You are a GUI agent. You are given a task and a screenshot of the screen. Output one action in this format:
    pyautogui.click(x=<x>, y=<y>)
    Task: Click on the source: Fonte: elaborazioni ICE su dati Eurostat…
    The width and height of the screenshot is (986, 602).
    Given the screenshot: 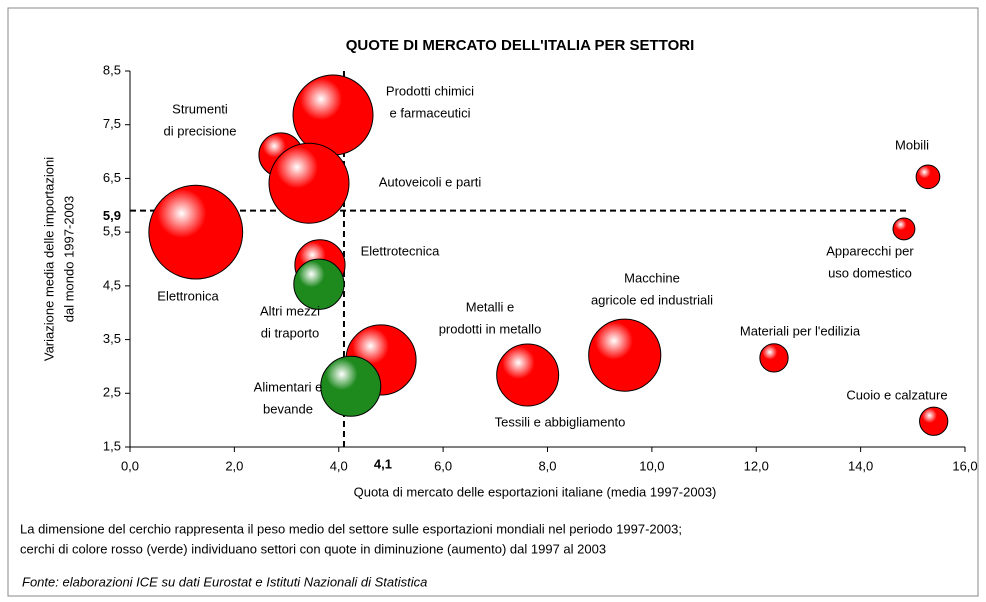 What is the action you would take?
    pyautogui.click(x=224, y=581)
    